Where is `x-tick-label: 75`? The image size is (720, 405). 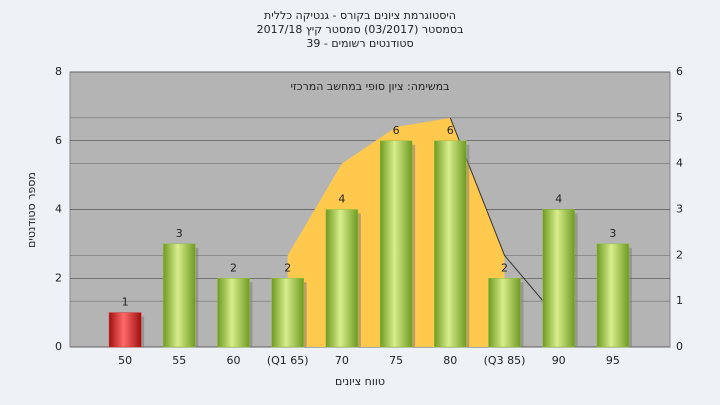 x-tick-label: 75 is located at coordinates (396, 360).